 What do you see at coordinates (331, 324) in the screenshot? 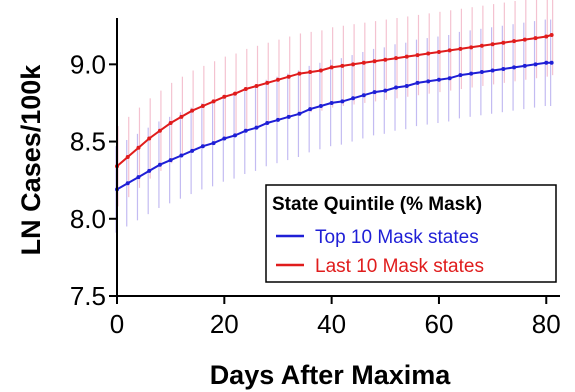
I see `x-tick-label: 40` at bounding box center [331, 324].